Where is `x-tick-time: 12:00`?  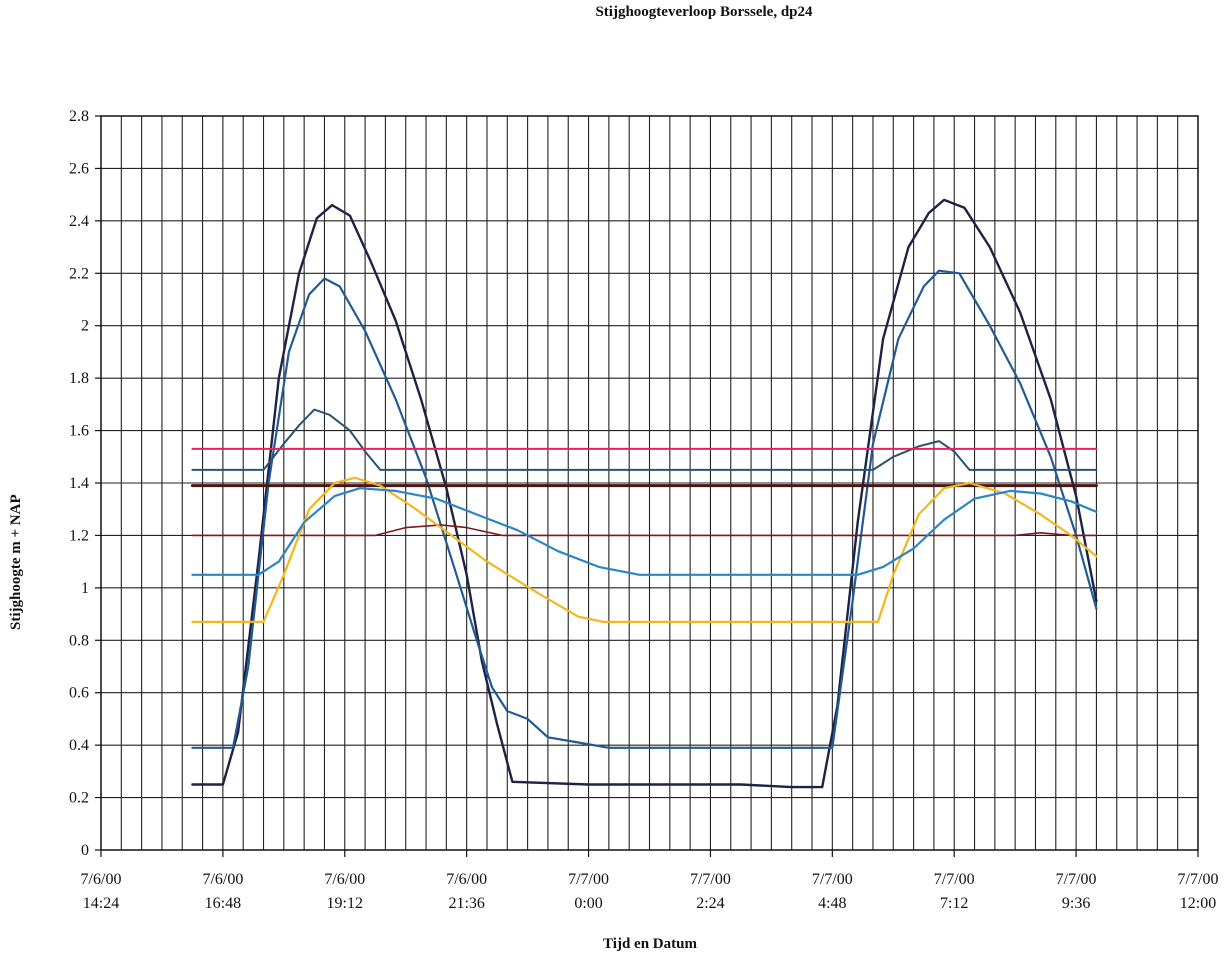
x-tick-time: 12:00 is located at coordinates (1198, 903).